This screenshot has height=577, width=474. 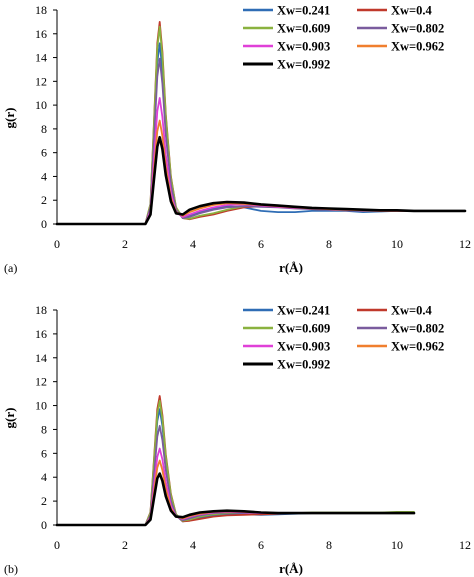 What do you see at coordinates (11, 569) in the screenshot?
I see `panel-label: (b)` at bounding box center [11, 569].